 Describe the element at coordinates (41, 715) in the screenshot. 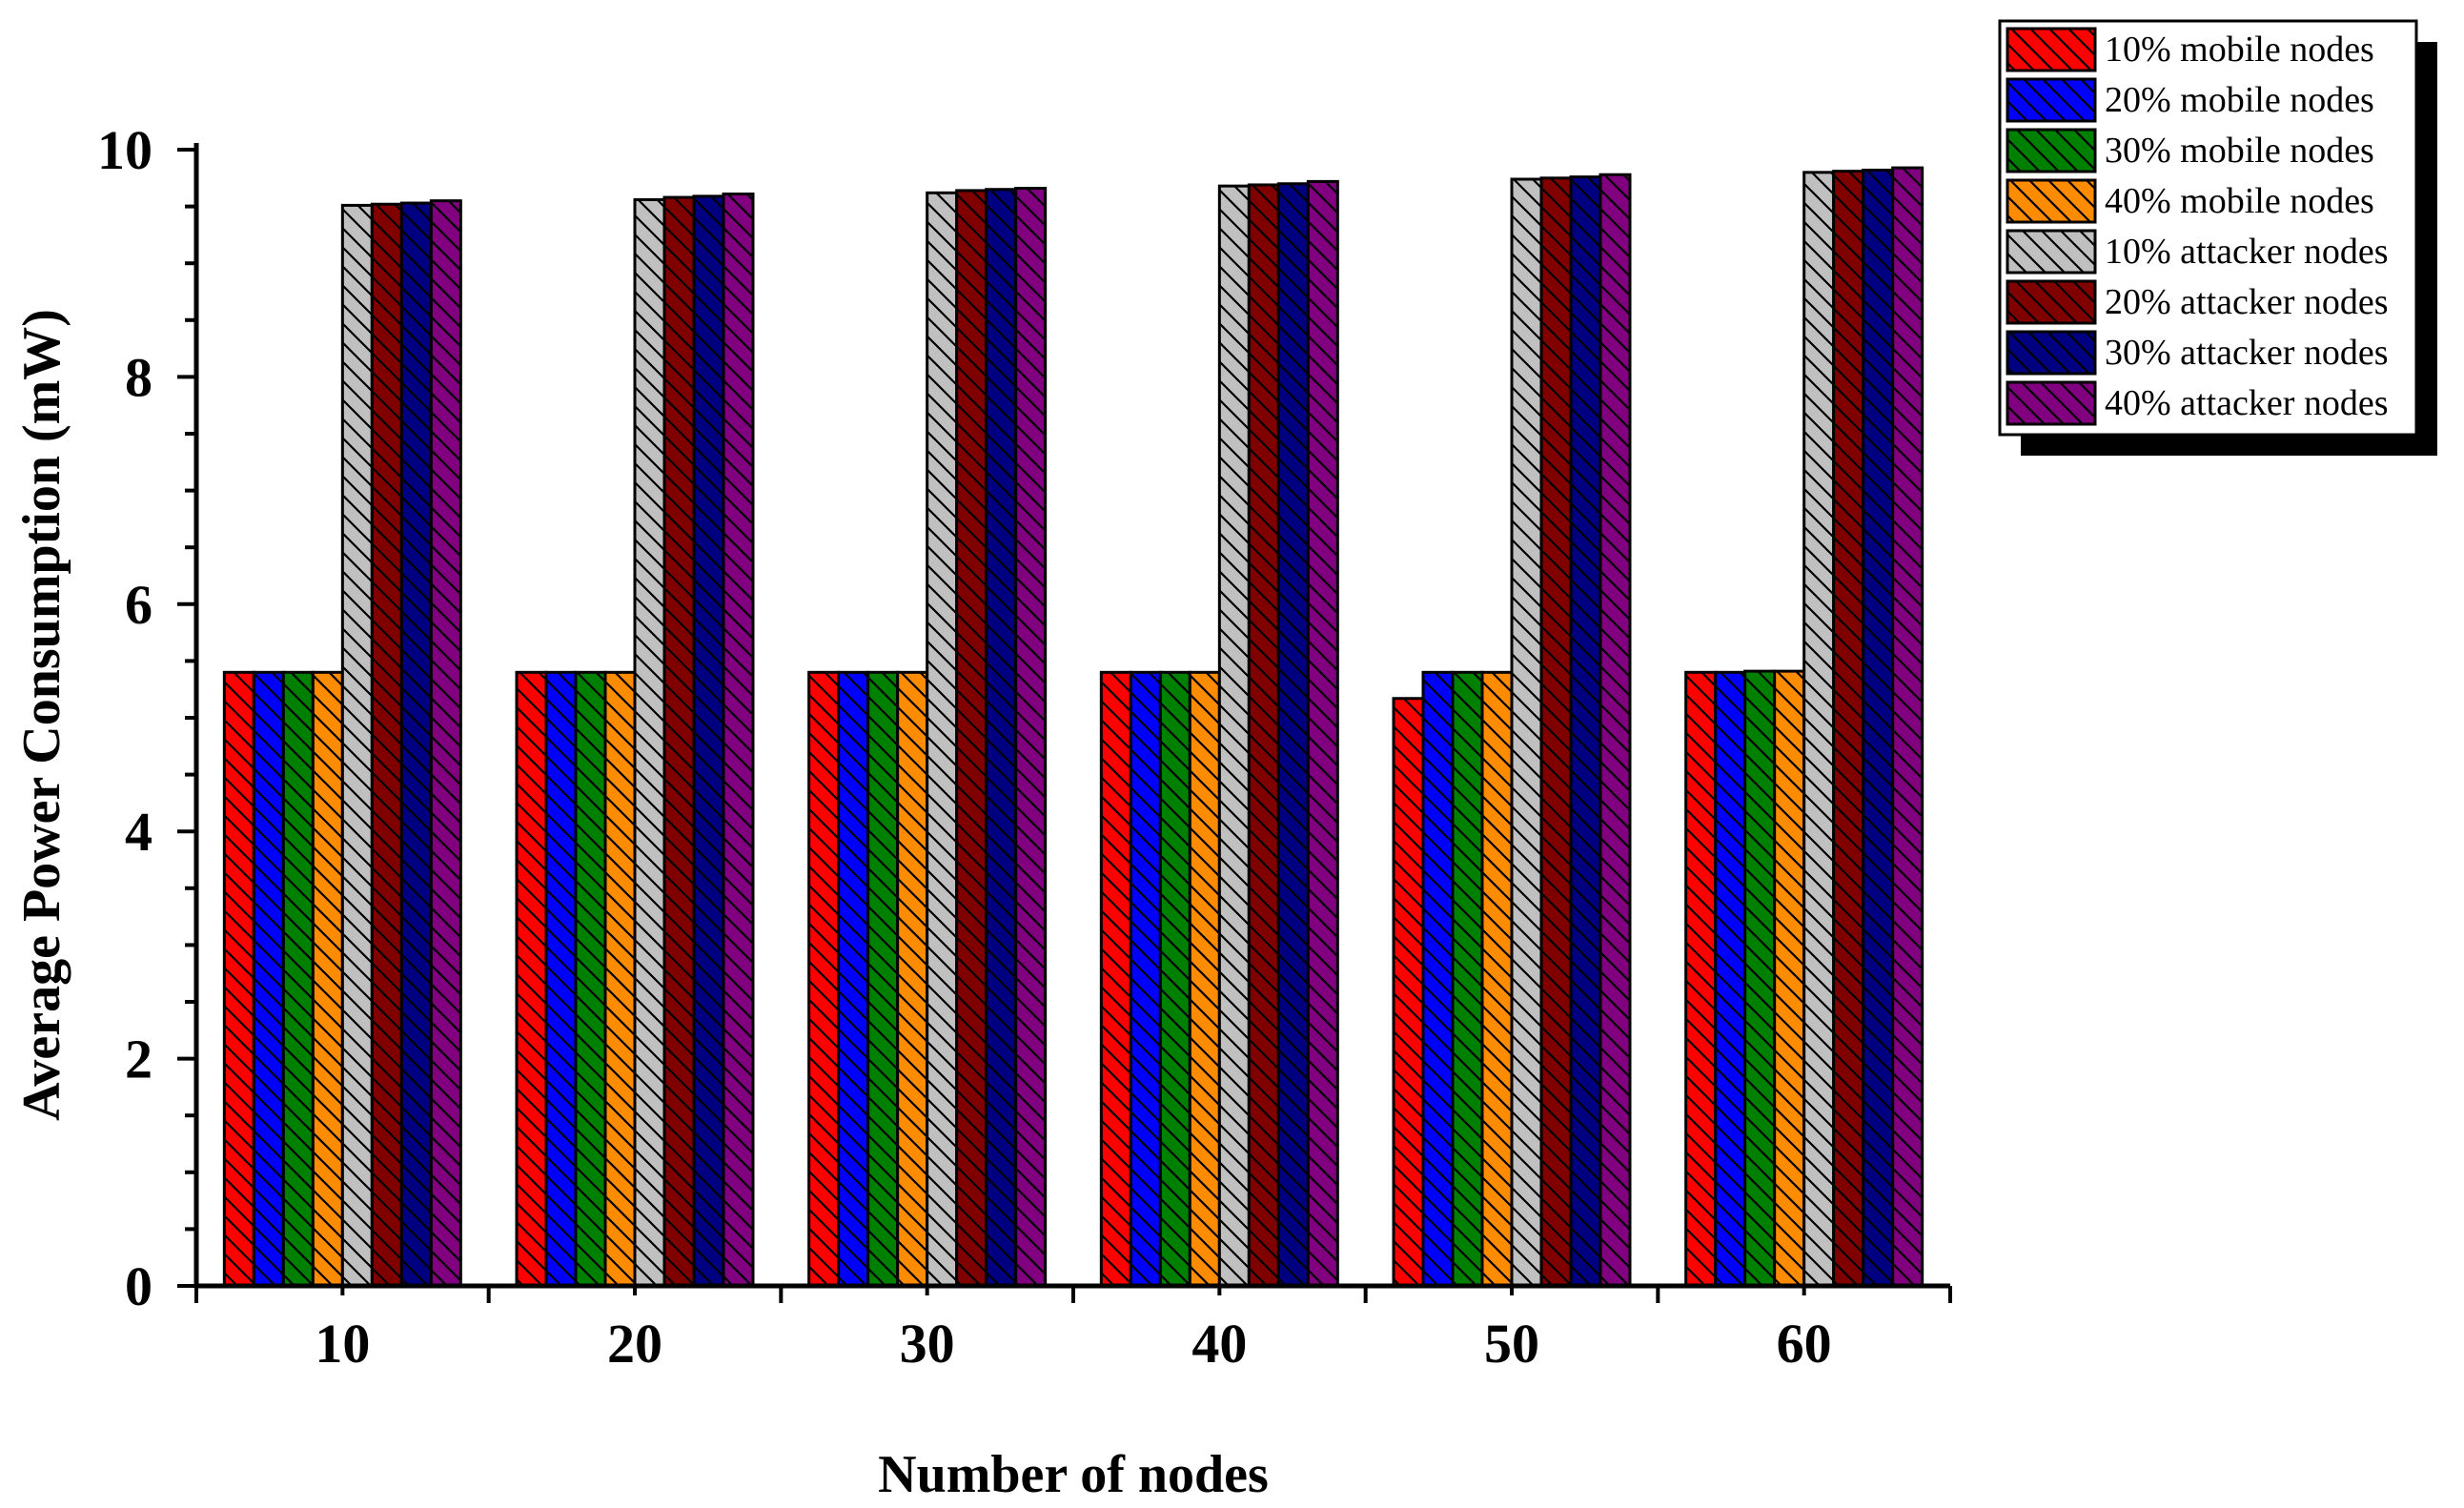

I see `y-axis-title: Average Power Consumption (mW)` at that location.